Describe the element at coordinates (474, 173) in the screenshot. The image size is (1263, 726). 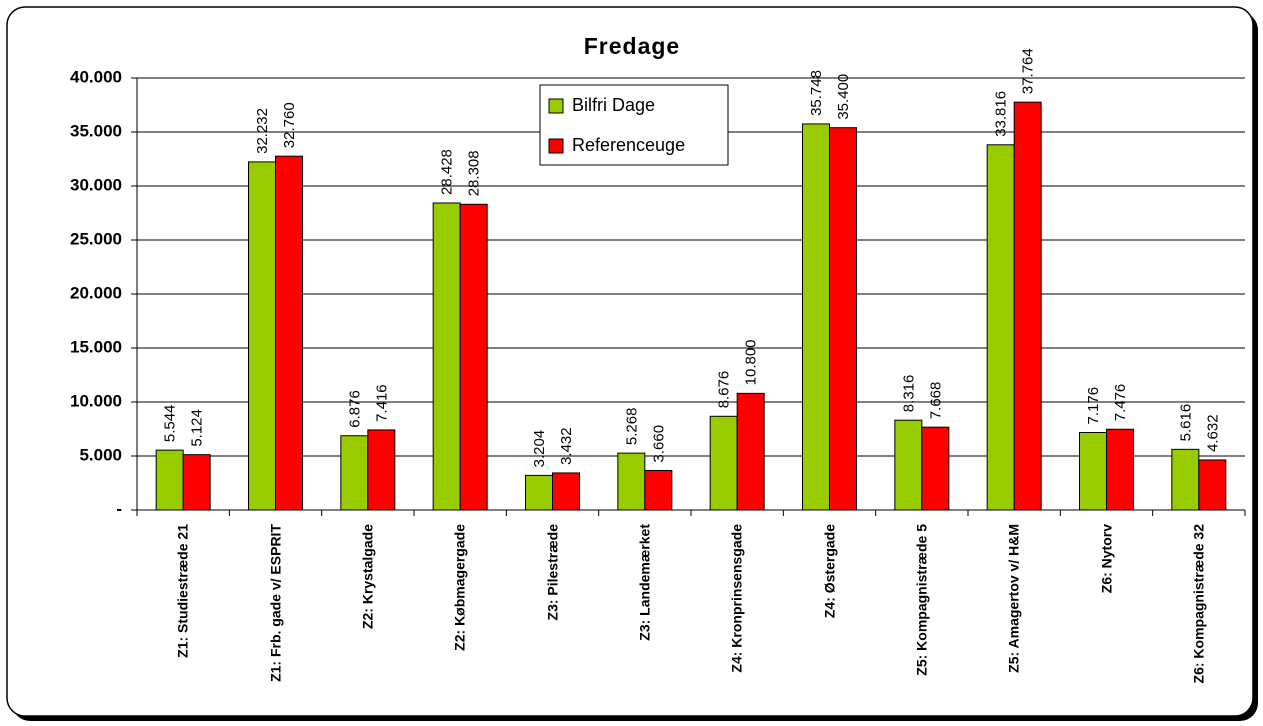
I see `value-label: 28.308` at that location.